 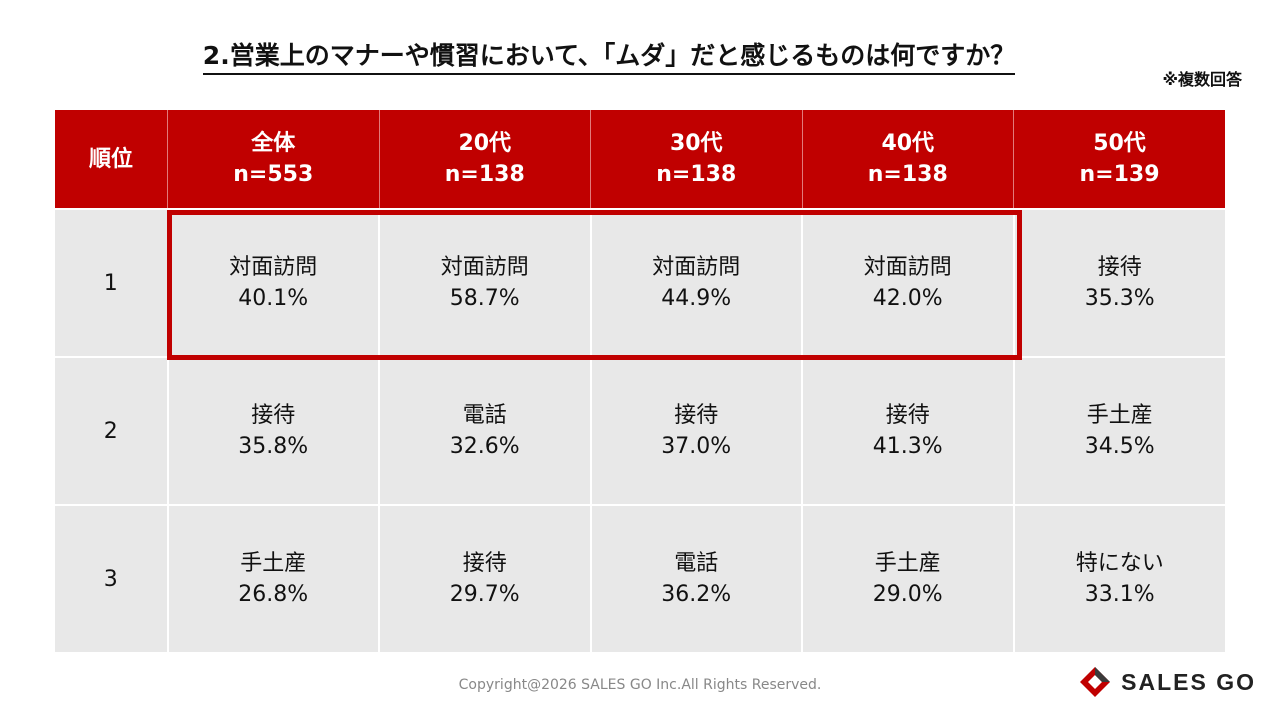 What do you see at coordinates (484, 430) in the screenshot?
I see `table-cell: 電話 32.6%` at bounding box center [484, 430].